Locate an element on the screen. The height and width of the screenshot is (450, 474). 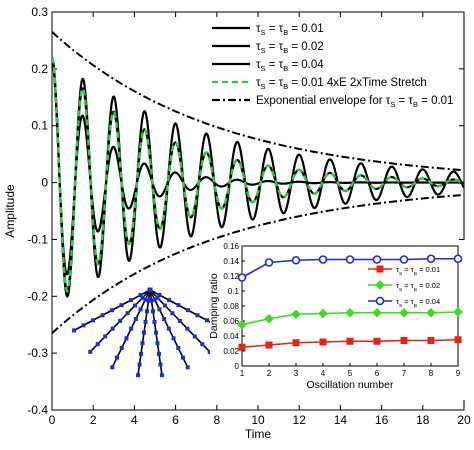
inset-y-tick-label: 0.06 is located at coordinates (231, 321).